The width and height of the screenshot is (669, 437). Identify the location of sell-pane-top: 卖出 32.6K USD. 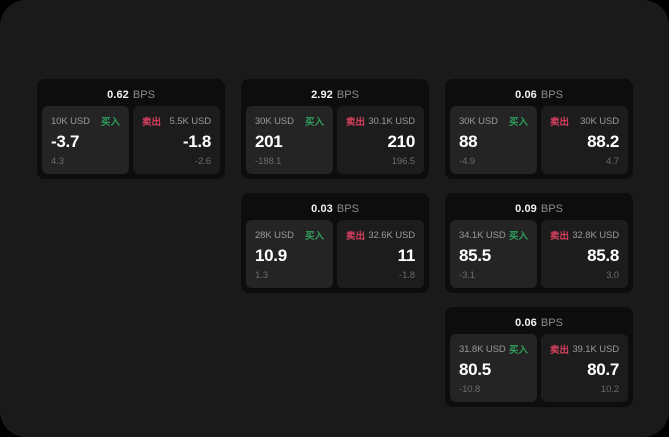
(380, 236).